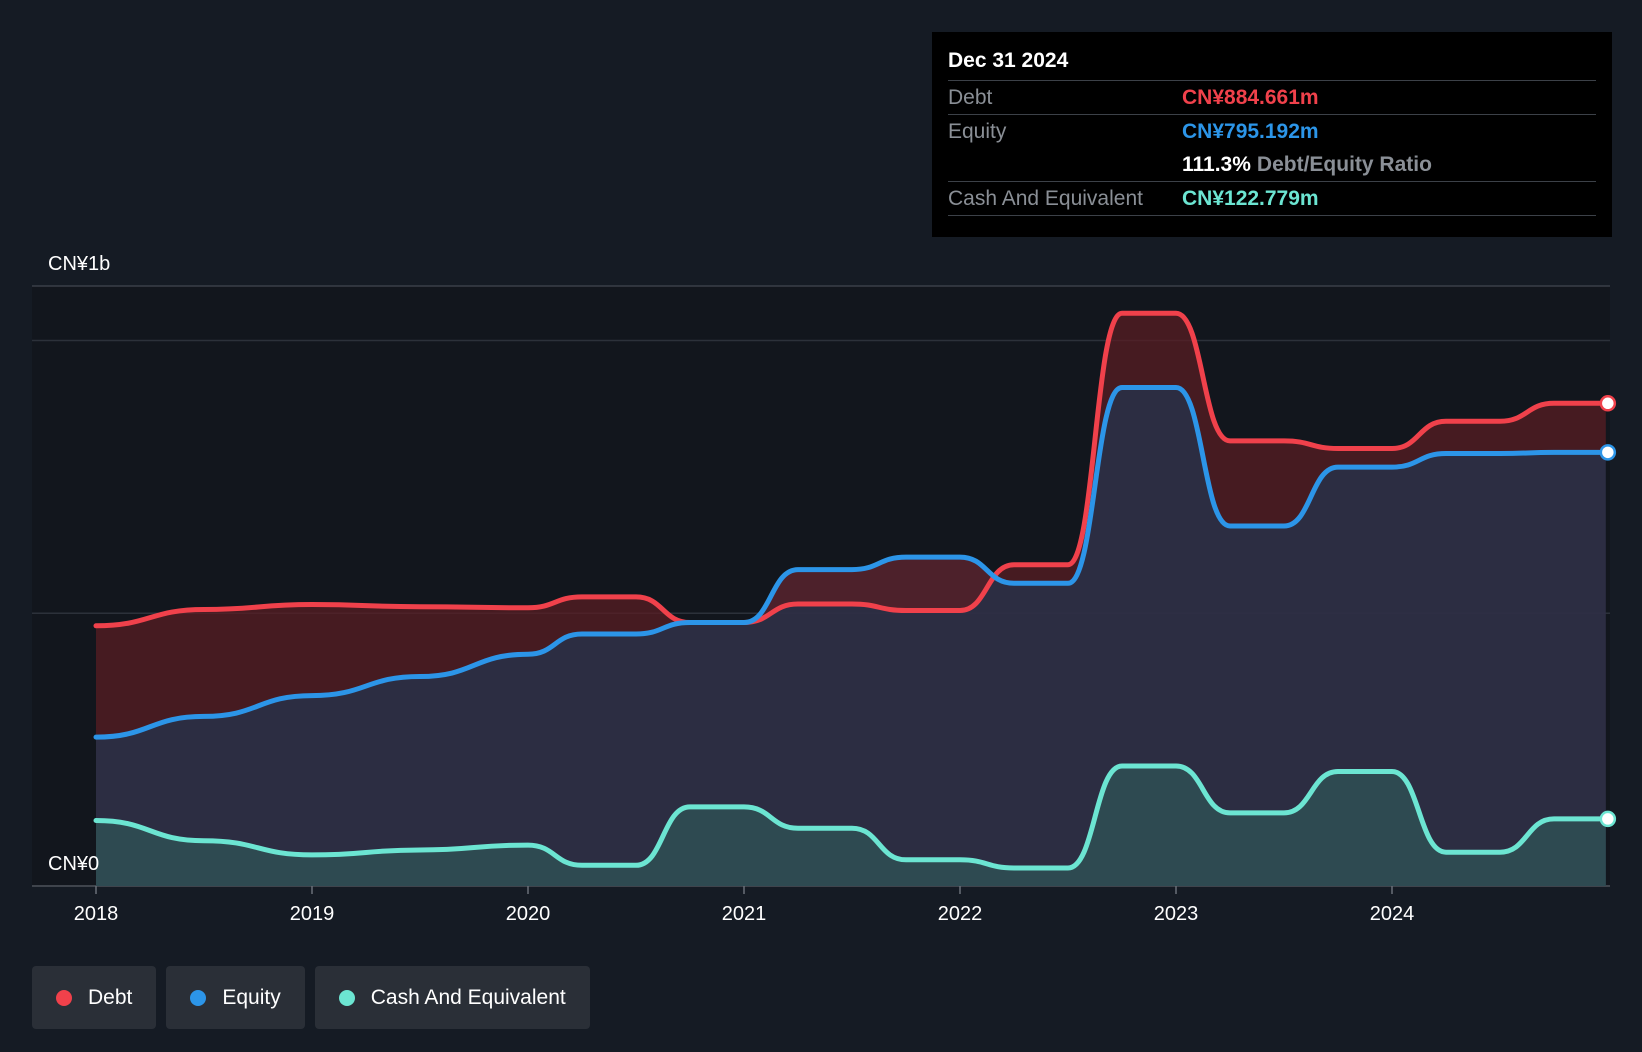  What do you see at coordinates (960, 914) in the screenshot?
I see `x-tick-label: 2022` at bounding box center [960, 914].